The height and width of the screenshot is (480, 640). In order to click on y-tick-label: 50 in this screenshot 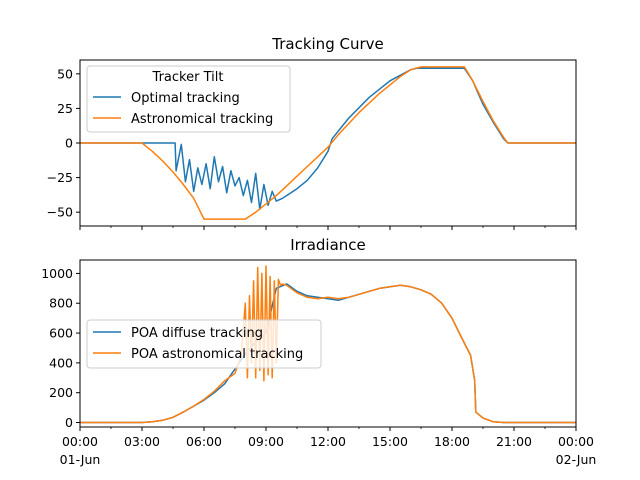, I will do `click(65, 73)`.